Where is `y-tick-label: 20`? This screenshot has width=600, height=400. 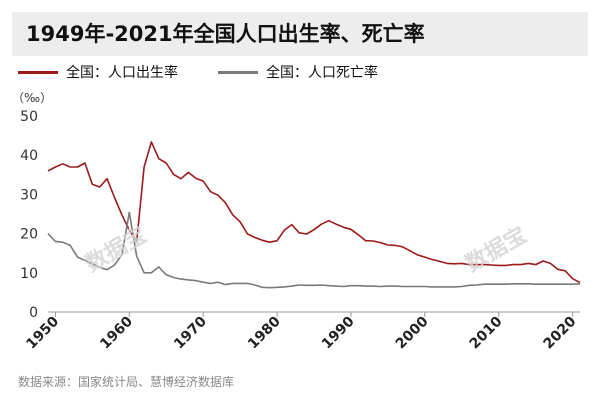
y-tick-label: 20 is located at coordinates (29, 235).